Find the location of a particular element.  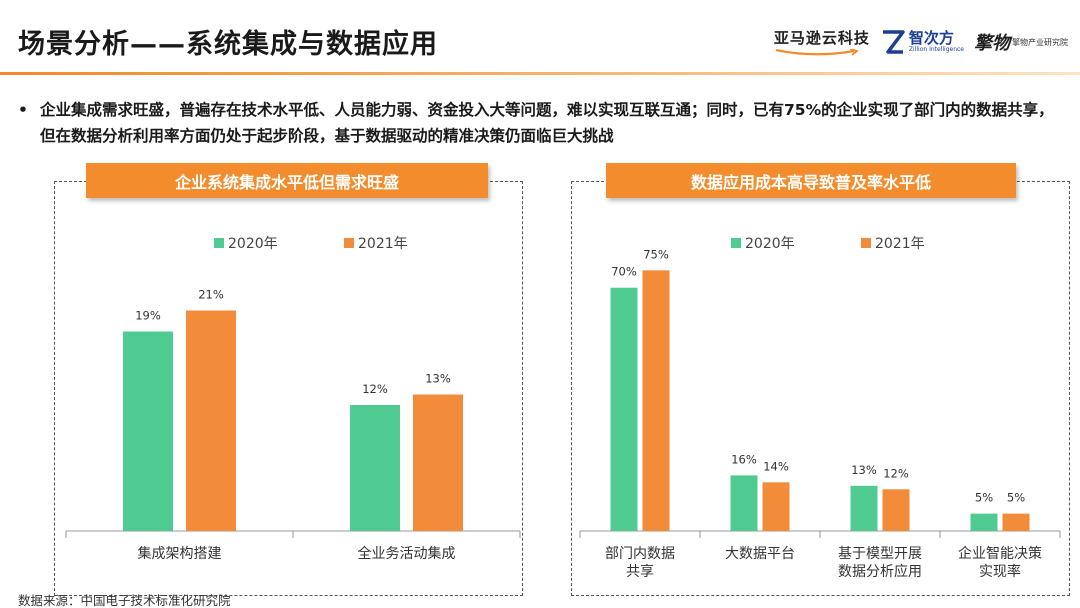

data-label: 75% is located at coordinates (656, 254).